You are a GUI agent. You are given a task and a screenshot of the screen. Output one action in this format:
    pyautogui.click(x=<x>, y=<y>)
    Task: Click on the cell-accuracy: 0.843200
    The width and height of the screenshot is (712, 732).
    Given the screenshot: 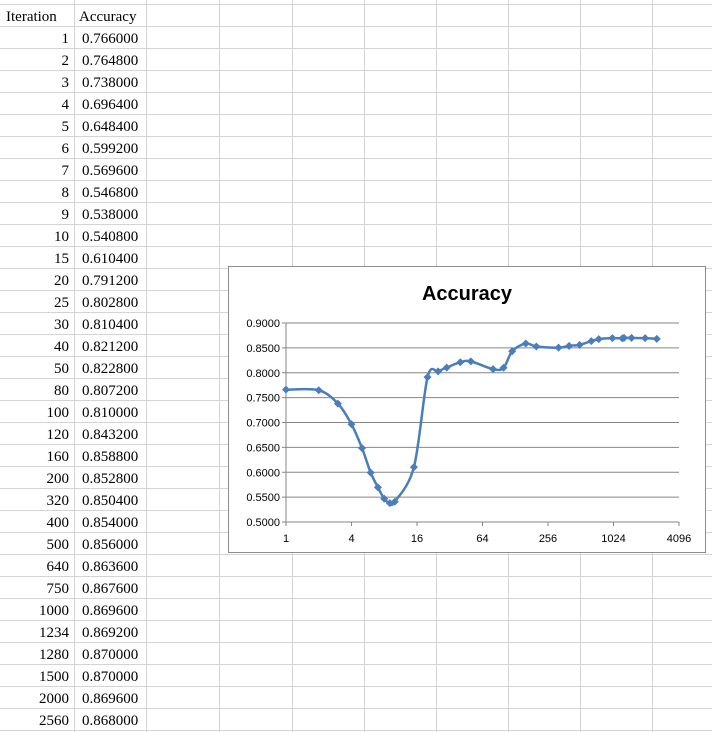 What is the action you would take?
    pyautogui.click(x=110, y=435)
    